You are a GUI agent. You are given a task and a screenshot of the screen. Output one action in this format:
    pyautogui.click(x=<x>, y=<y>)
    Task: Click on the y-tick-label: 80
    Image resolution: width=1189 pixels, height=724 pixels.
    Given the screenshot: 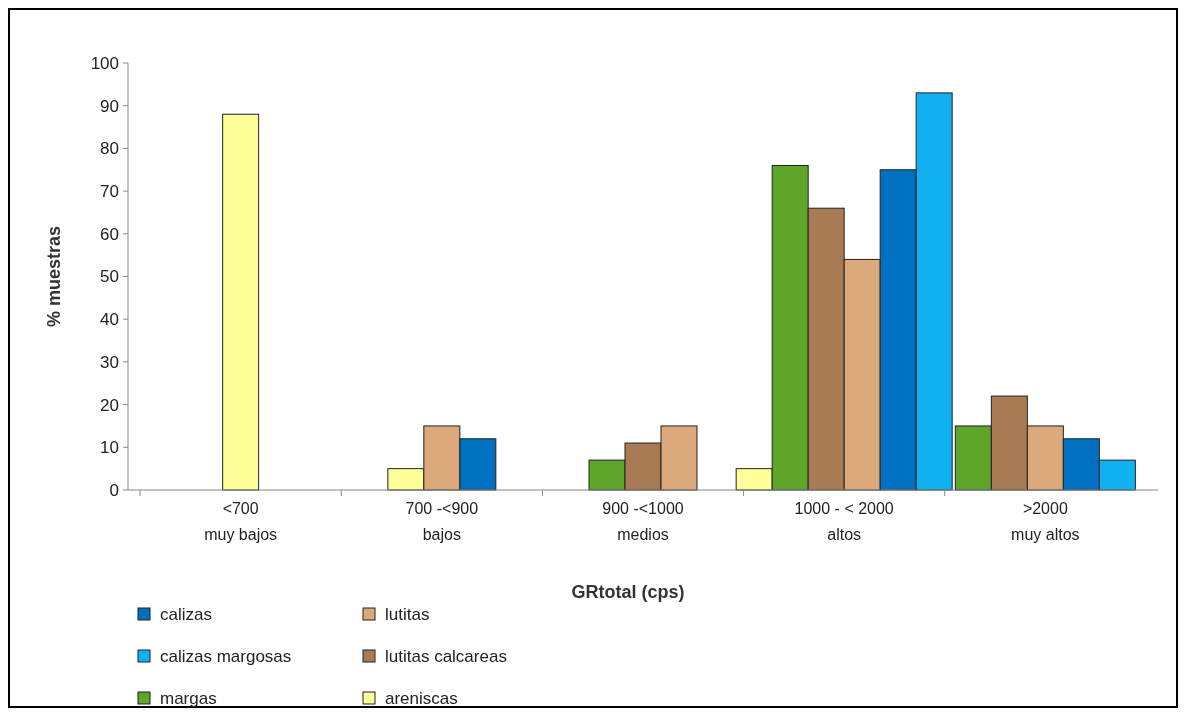 What is the action you would take?
    pyautogui.click(x=109, y=149)
    